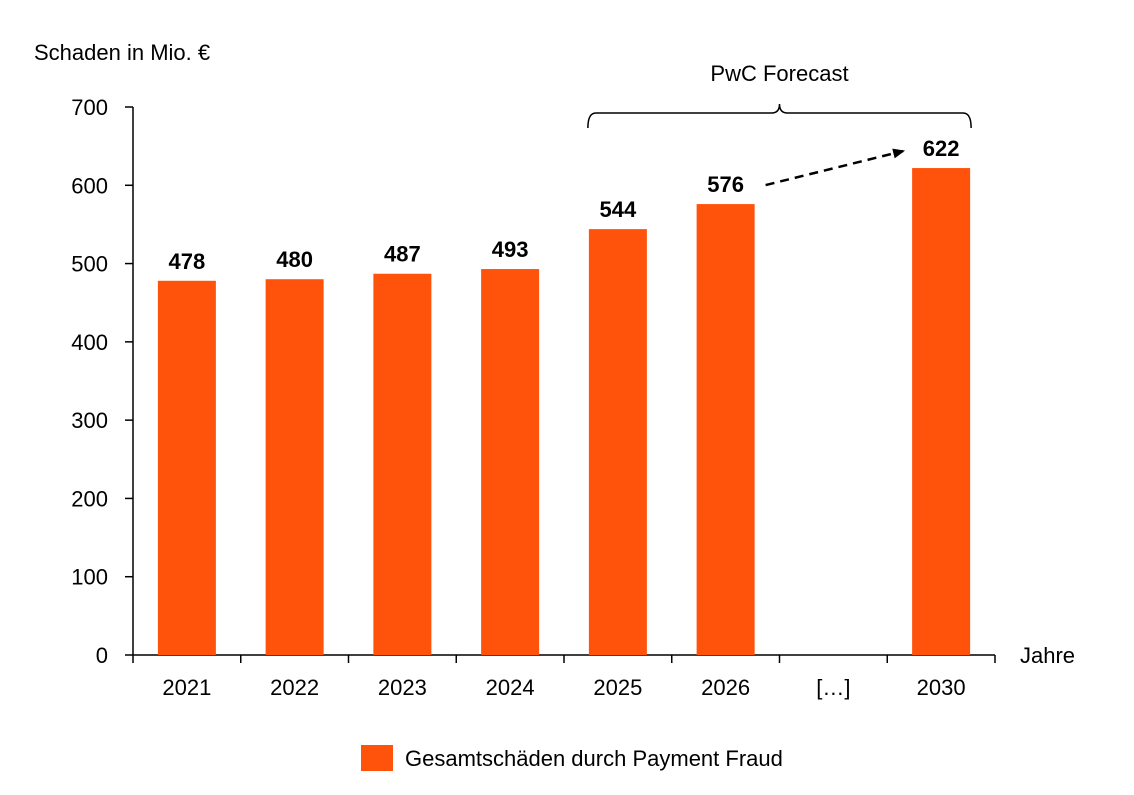  Describe the element at coordinates (725, 687) in the screenshot. I see `x-tick-label: 2026` at that location.